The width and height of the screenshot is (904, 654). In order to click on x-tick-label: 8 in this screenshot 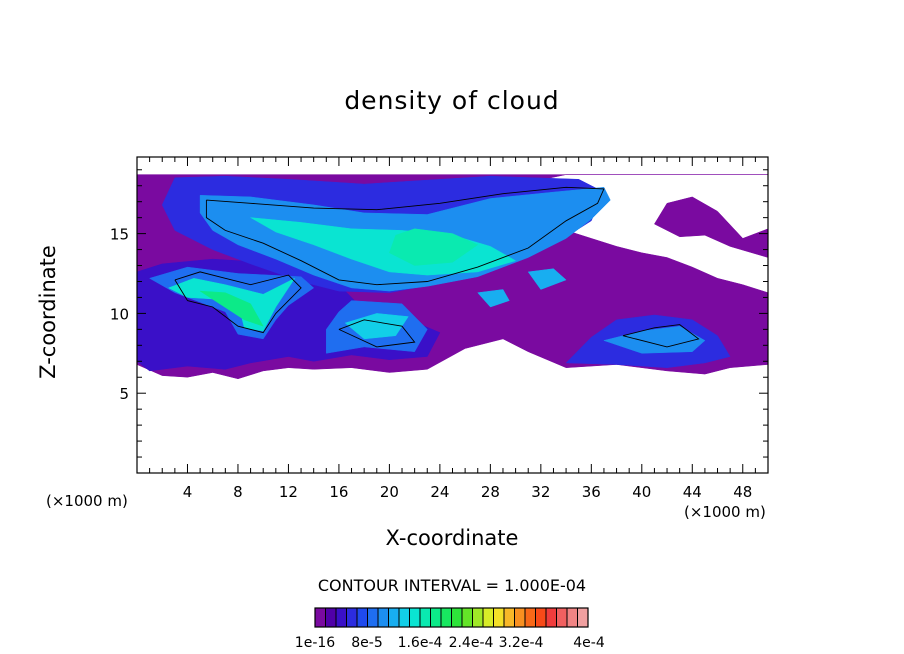, I will do `click(238, 492)`.